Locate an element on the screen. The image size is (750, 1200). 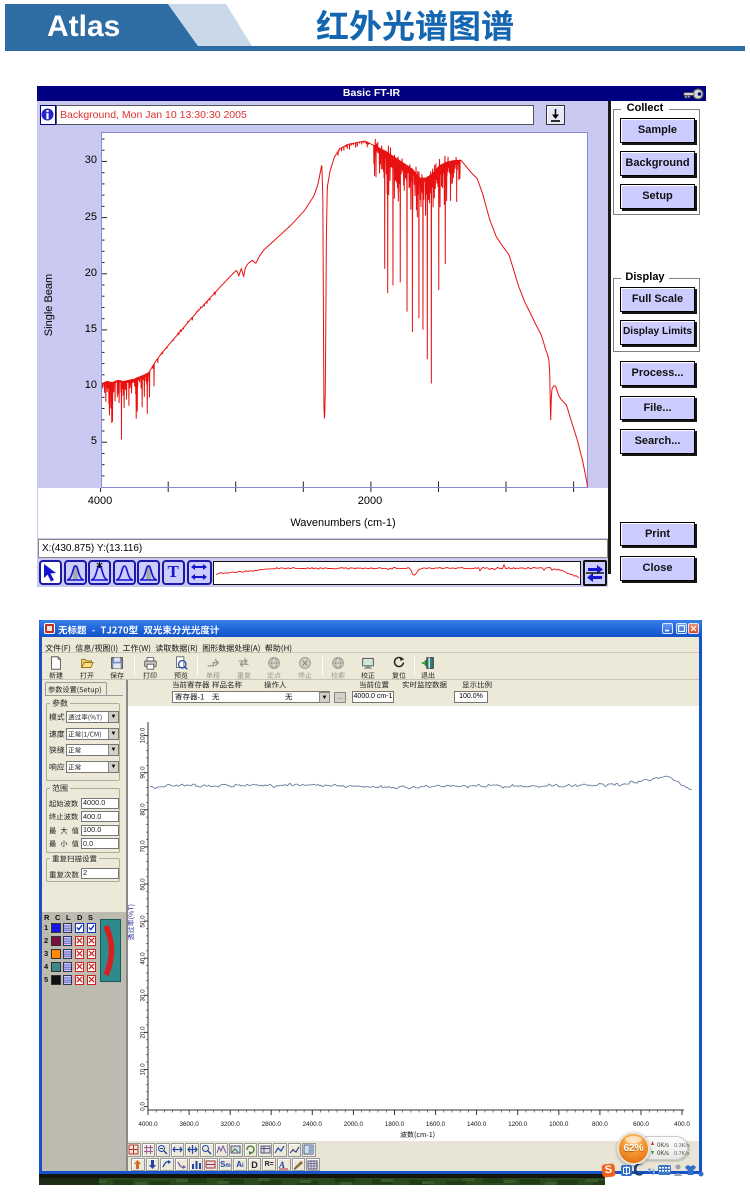
svg-text: 0.3K/s is located at coordinates (682, 1146).